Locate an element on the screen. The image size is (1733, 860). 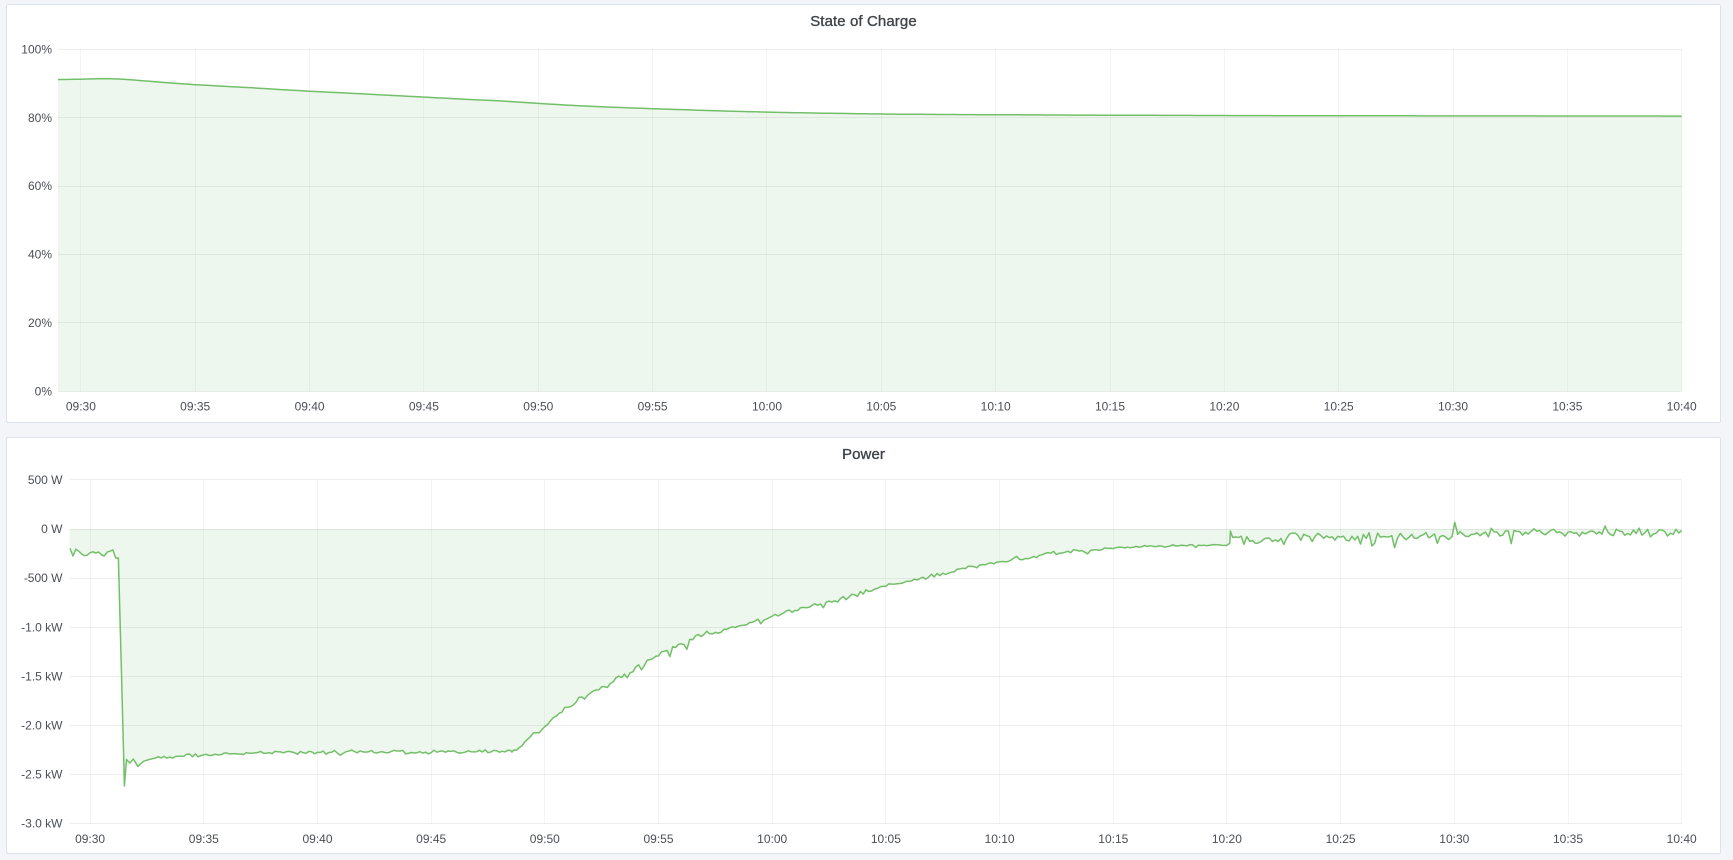
svg-text: -2.5 kW is located at coordinates (42, 775).